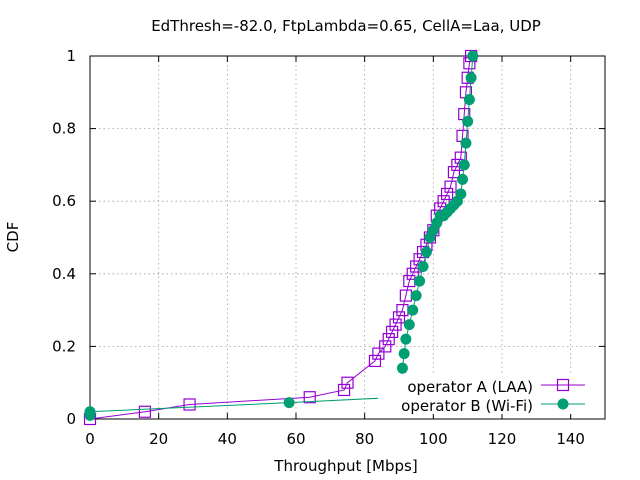 The image size is (640, 480). Describe the element at coordinates (295, 439) in the screenshot. I see `x-tick-label: 60` at that location.